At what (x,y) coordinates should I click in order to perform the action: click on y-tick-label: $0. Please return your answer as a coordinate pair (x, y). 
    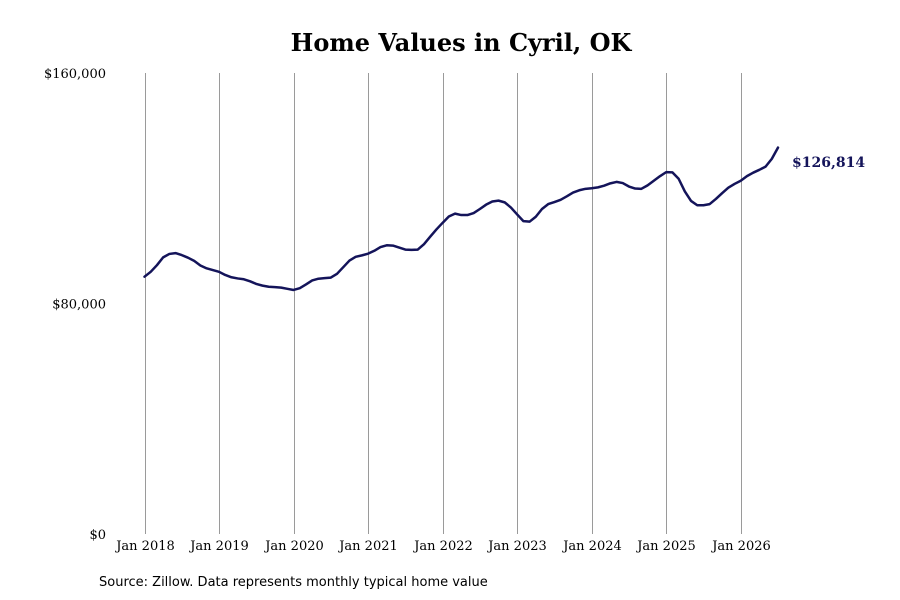
    Looking at the image, I should click on (97, 535).